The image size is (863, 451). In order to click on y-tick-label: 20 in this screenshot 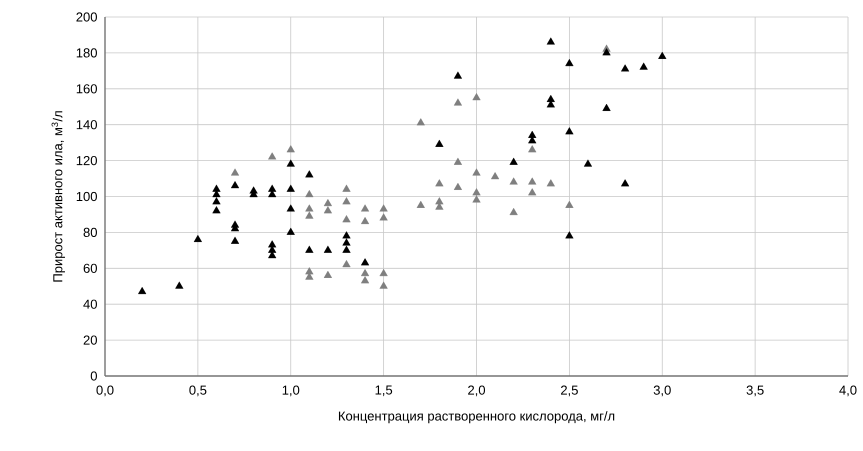, I will do `click(90, 340)`.